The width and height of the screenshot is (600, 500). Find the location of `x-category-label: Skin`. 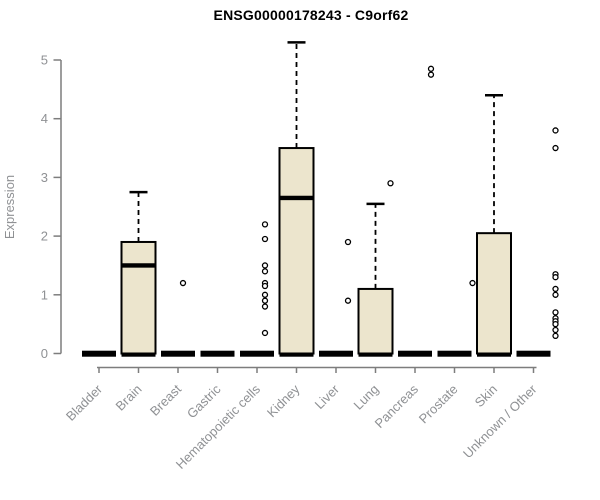

x-category-label: Skin is located at coordinates (486, 396).